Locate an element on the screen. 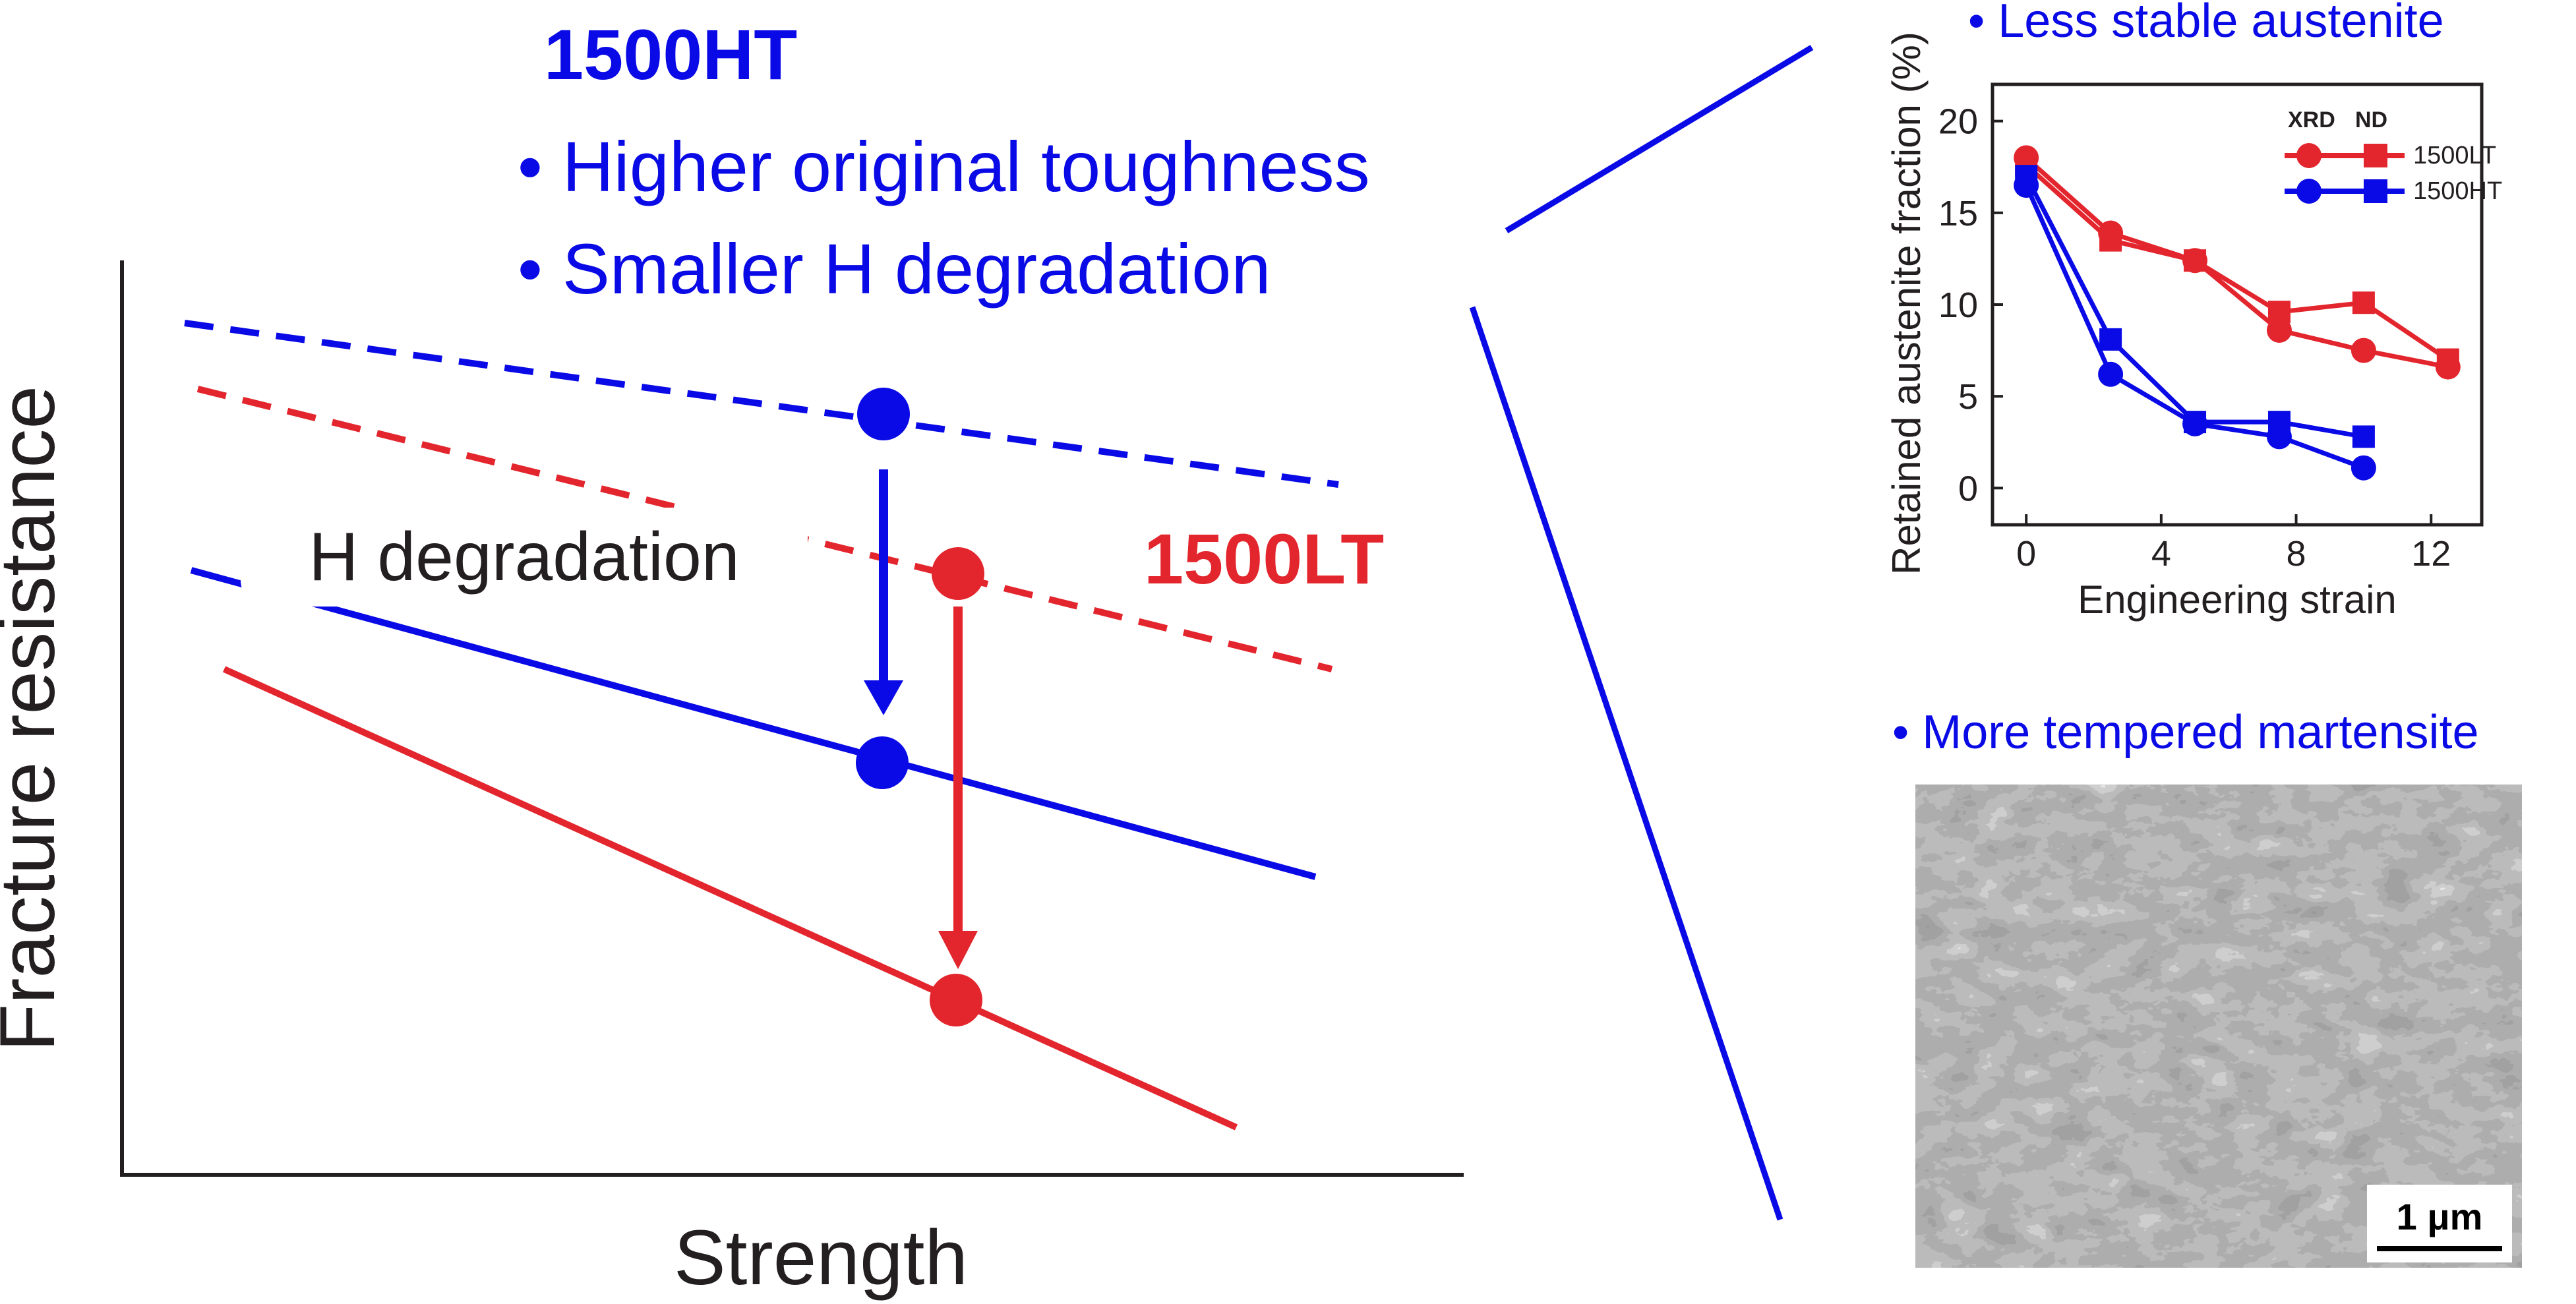 The width and height of the screenshot is (2576, 1304). lt-hydrogen-trend-line is located at coordinates (730, 898).